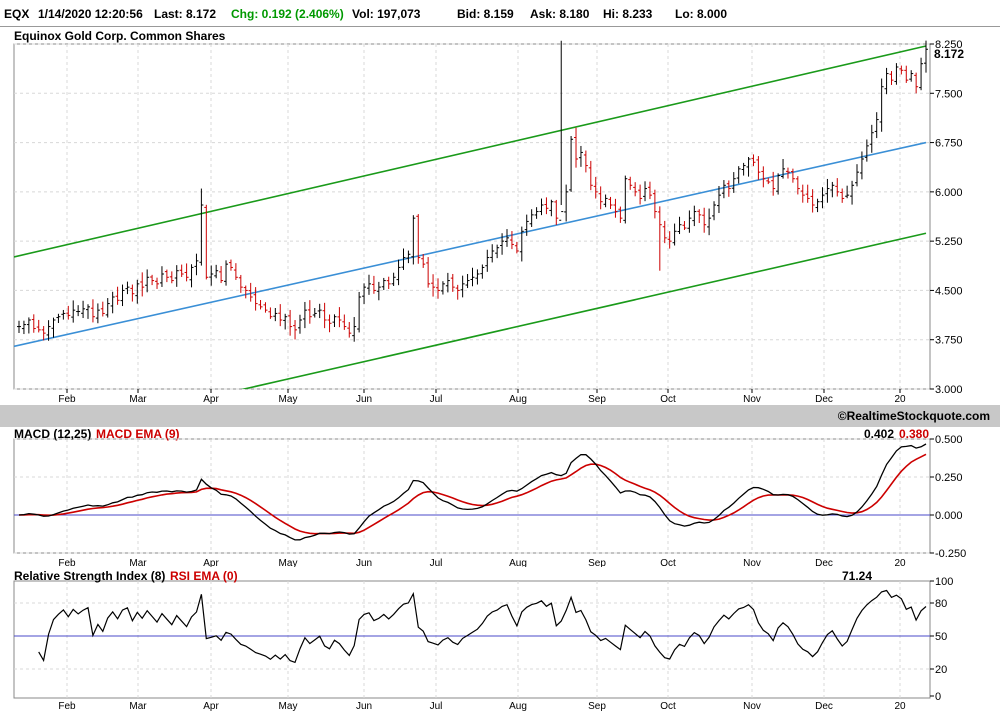 The height and width of the screenshot is (712, 1000). Describe the element at coordinates (138, 434) in the screenshot. I see `macd-signal-title: MACD EMA (9)` at that location.